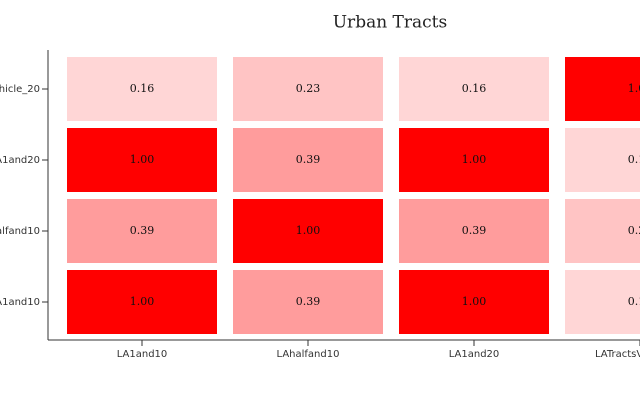 This screenshot has width=640, height=400. I want to click on x-tick-label: LA1and10, so click(142, 354).